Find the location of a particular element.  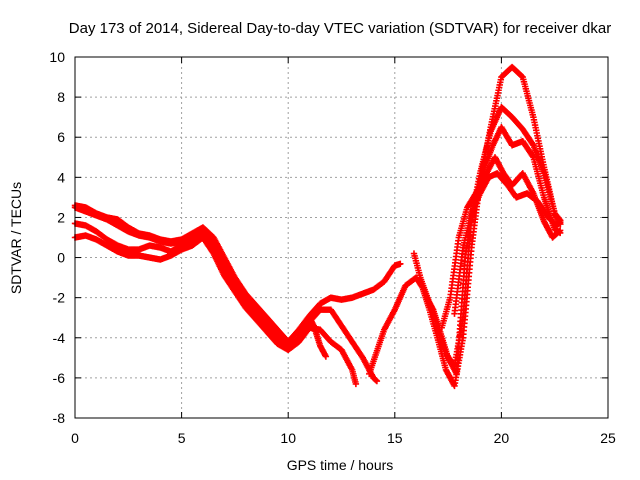

x-tick-label: 10 is located at coordinates (288, 438).